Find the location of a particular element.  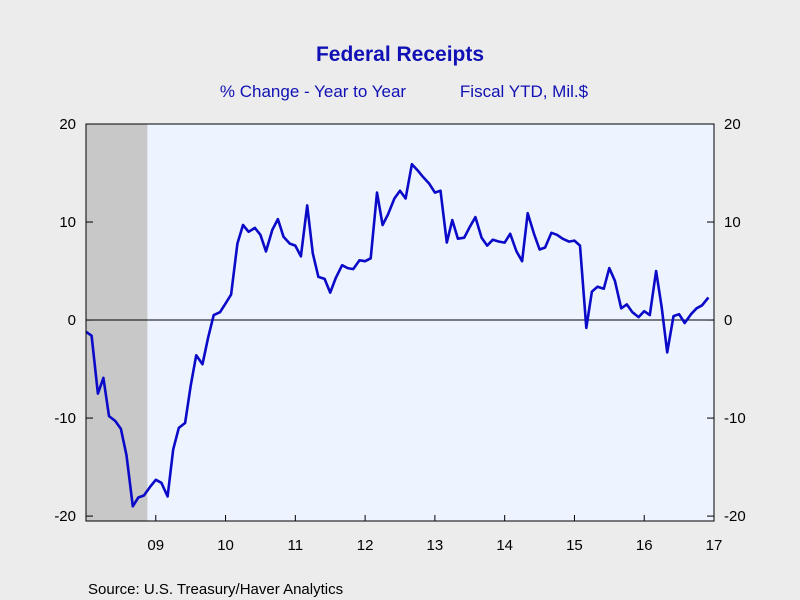

x-tick-label: 09 is located at coordinates (155, 545).